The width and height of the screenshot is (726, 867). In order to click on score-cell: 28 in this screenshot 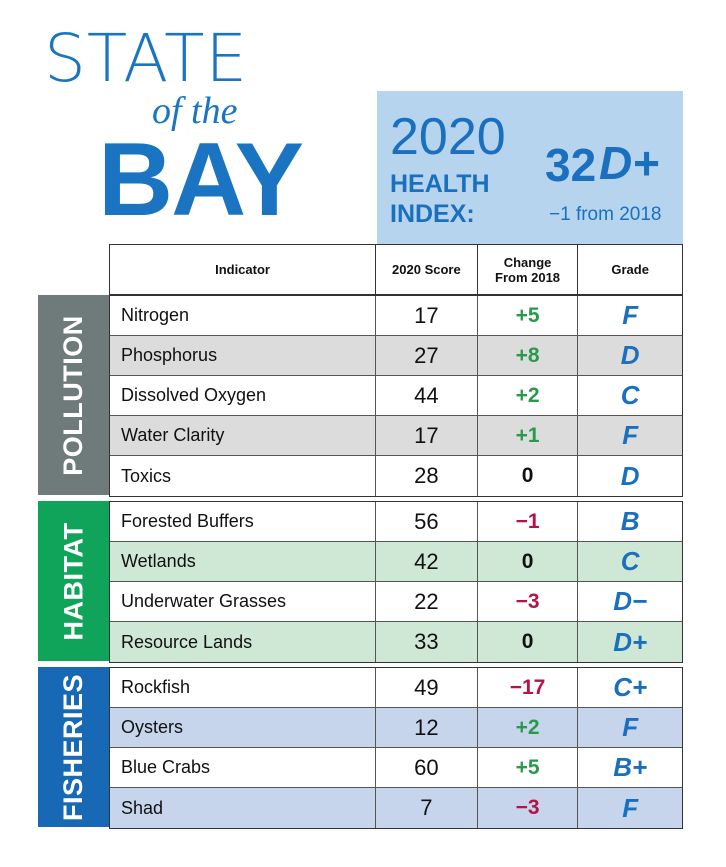, I will do `click(427, 476)`.